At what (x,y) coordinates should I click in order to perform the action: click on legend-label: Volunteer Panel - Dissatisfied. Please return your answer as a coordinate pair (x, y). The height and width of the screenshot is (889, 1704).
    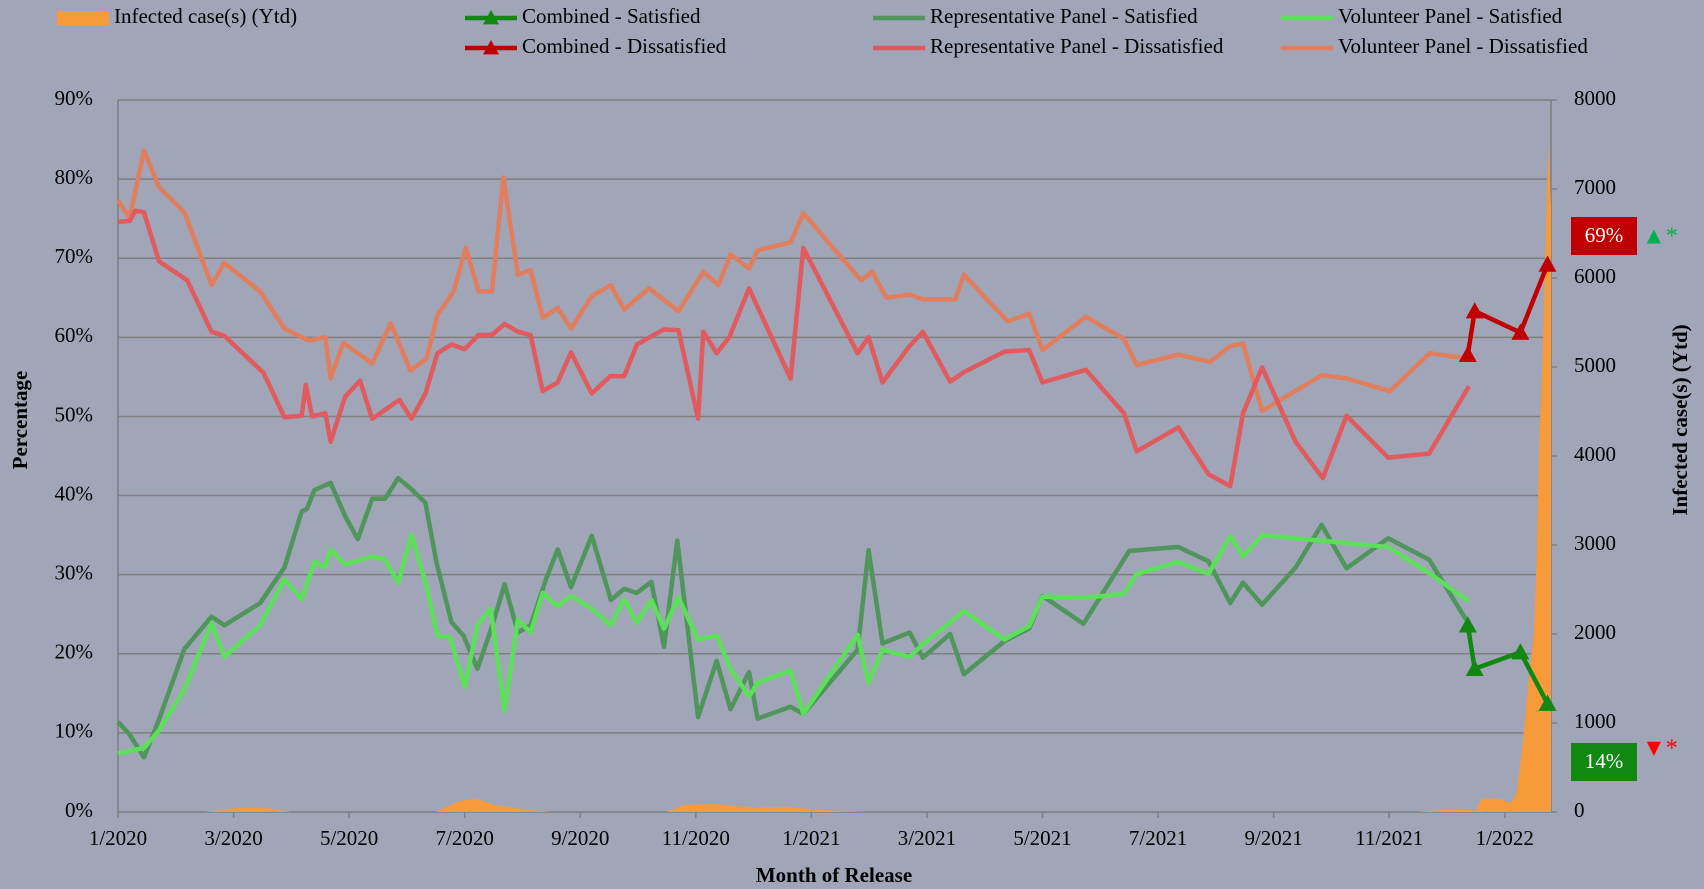
    Looking at the image, I should click on (1463, 46).